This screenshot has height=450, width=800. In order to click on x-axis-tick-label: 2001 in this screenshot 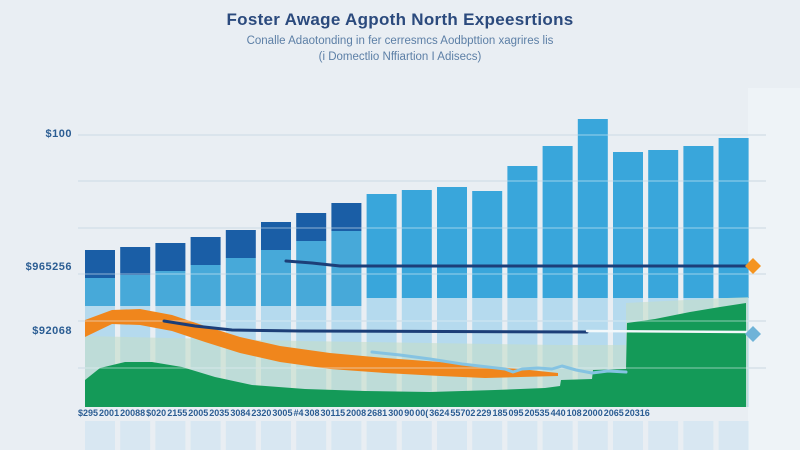, I will do `click(109, 413)`.